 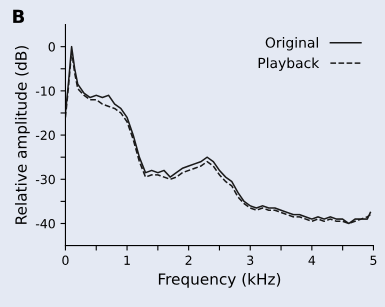 What do you see at coordinates (45, 91) in the screenshot?
I see `y-tick-label: -10` at bounding box center [45, 91].